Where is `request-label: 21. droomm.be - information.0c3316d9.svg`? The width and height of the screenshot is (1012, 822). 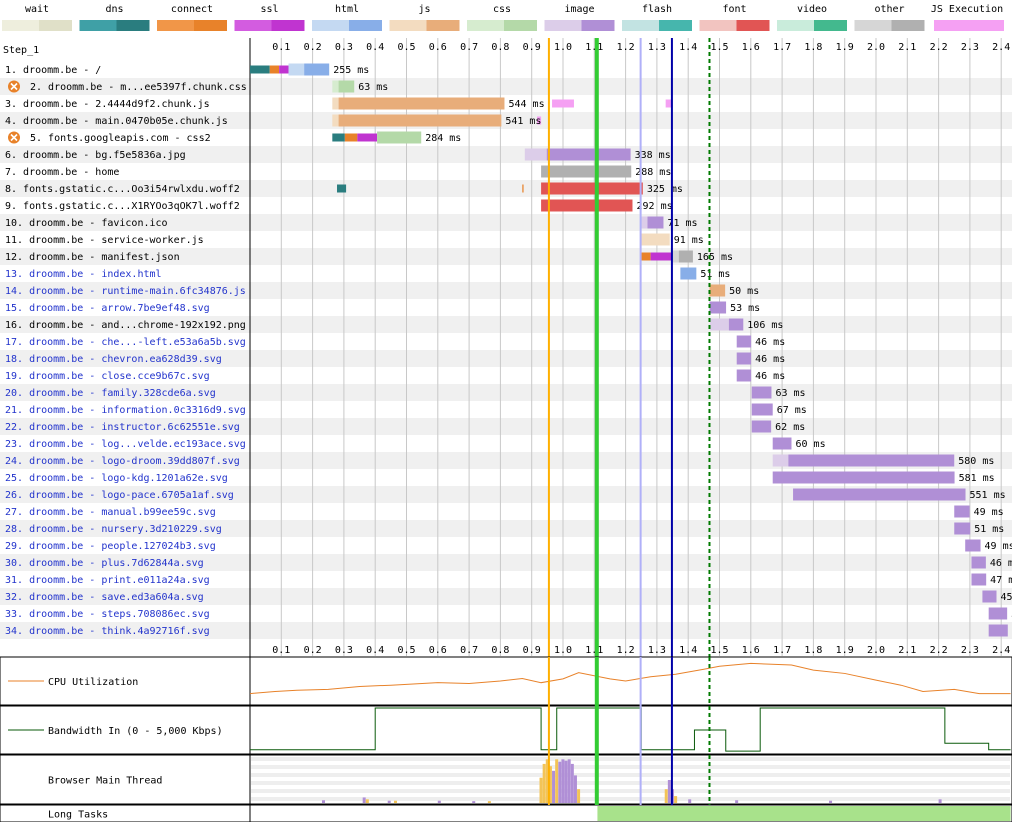
request-label: 21. droomm.be - information.0c3316d9.svg is located at coordinates (125, 410).